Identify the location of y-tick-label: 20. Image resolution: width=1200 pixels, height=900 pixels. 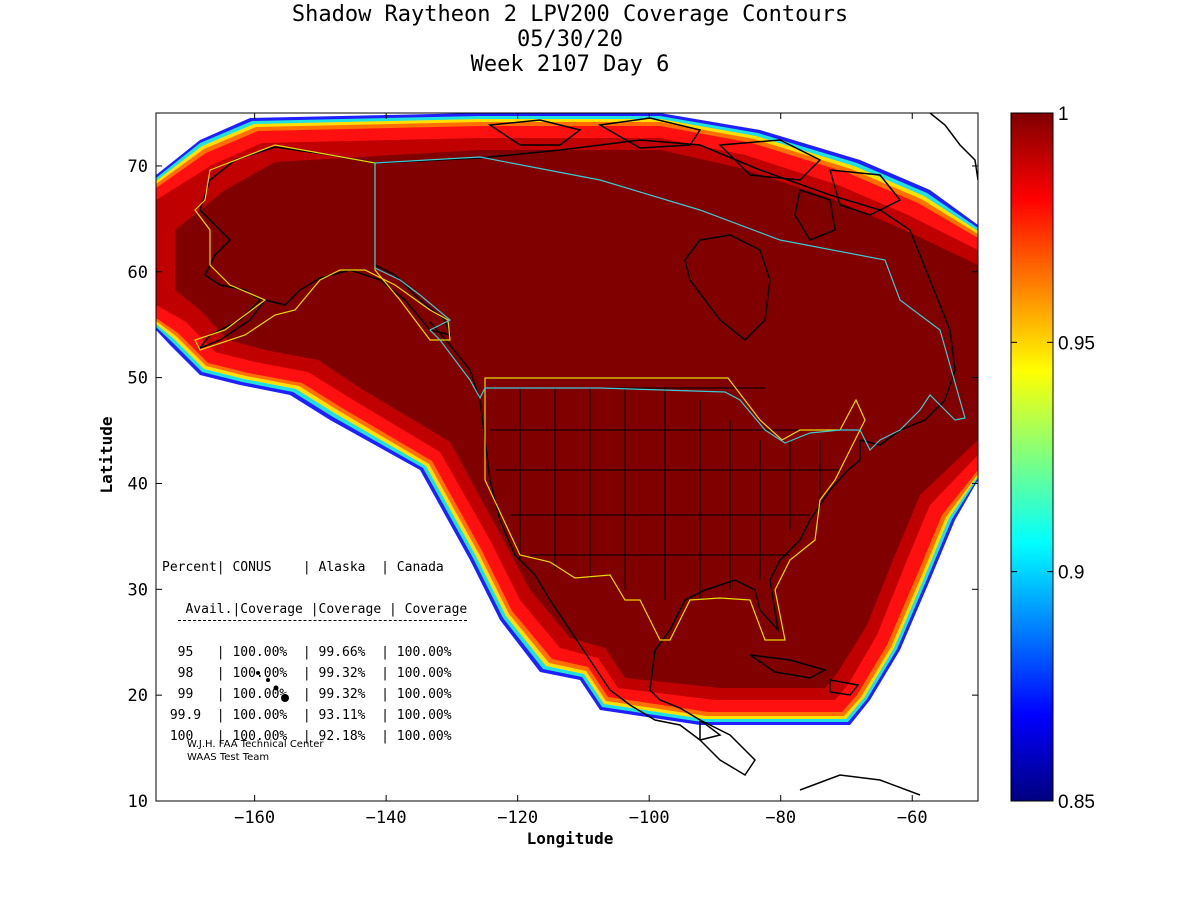
(138, 696).